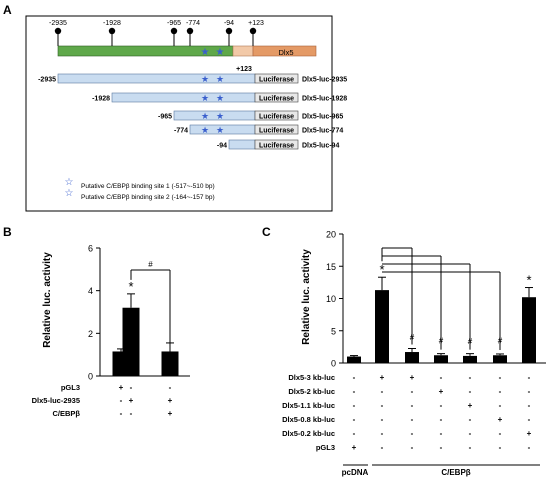  I want to click on marker-label: -965, so click(174, 23).